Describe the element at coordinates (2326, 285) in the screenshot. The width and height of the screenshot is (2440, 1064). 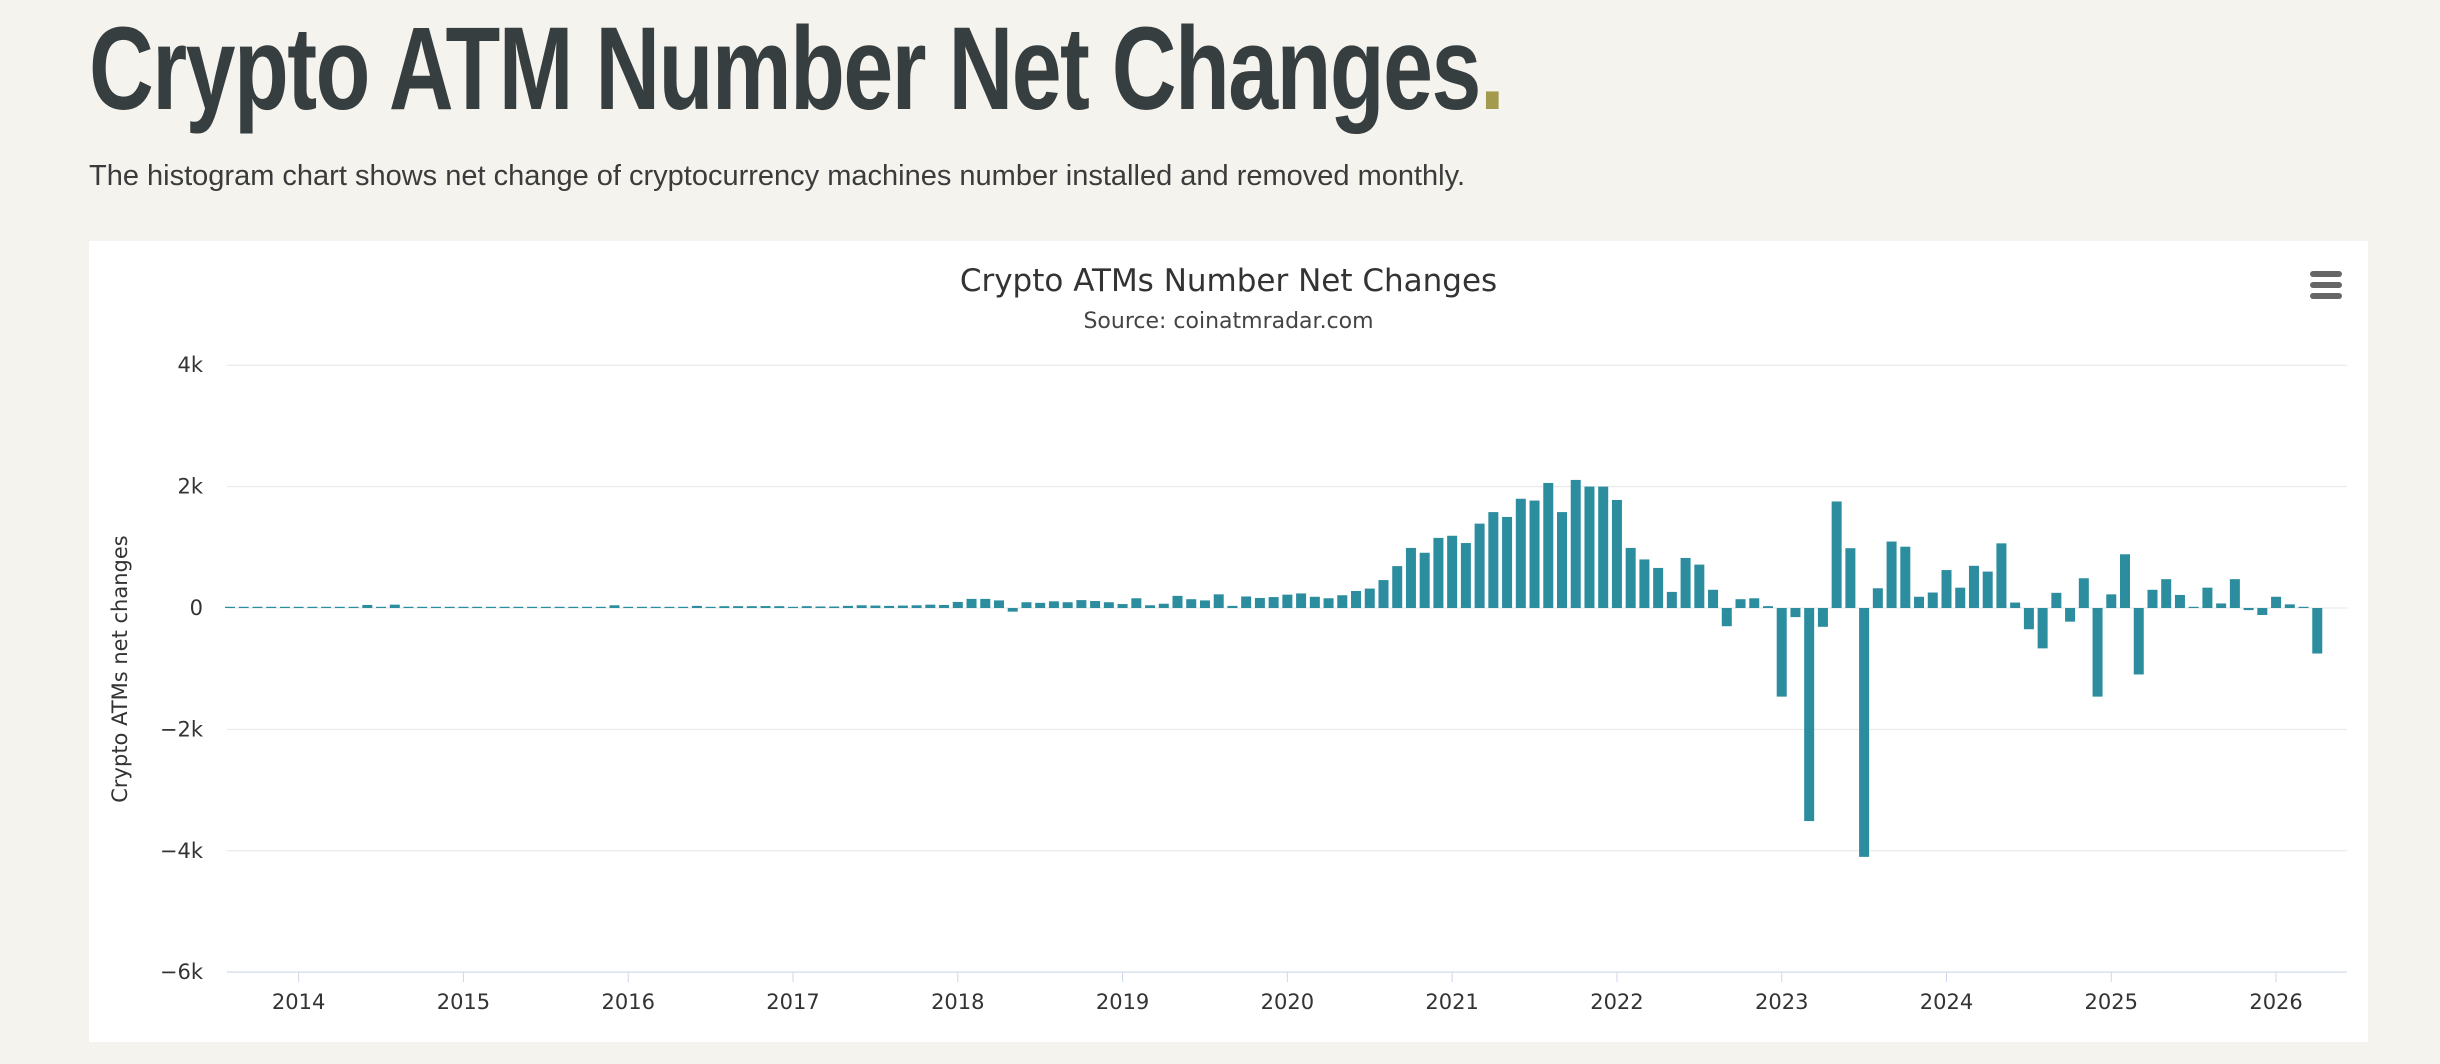
I see `chart-menu-button` at that location.